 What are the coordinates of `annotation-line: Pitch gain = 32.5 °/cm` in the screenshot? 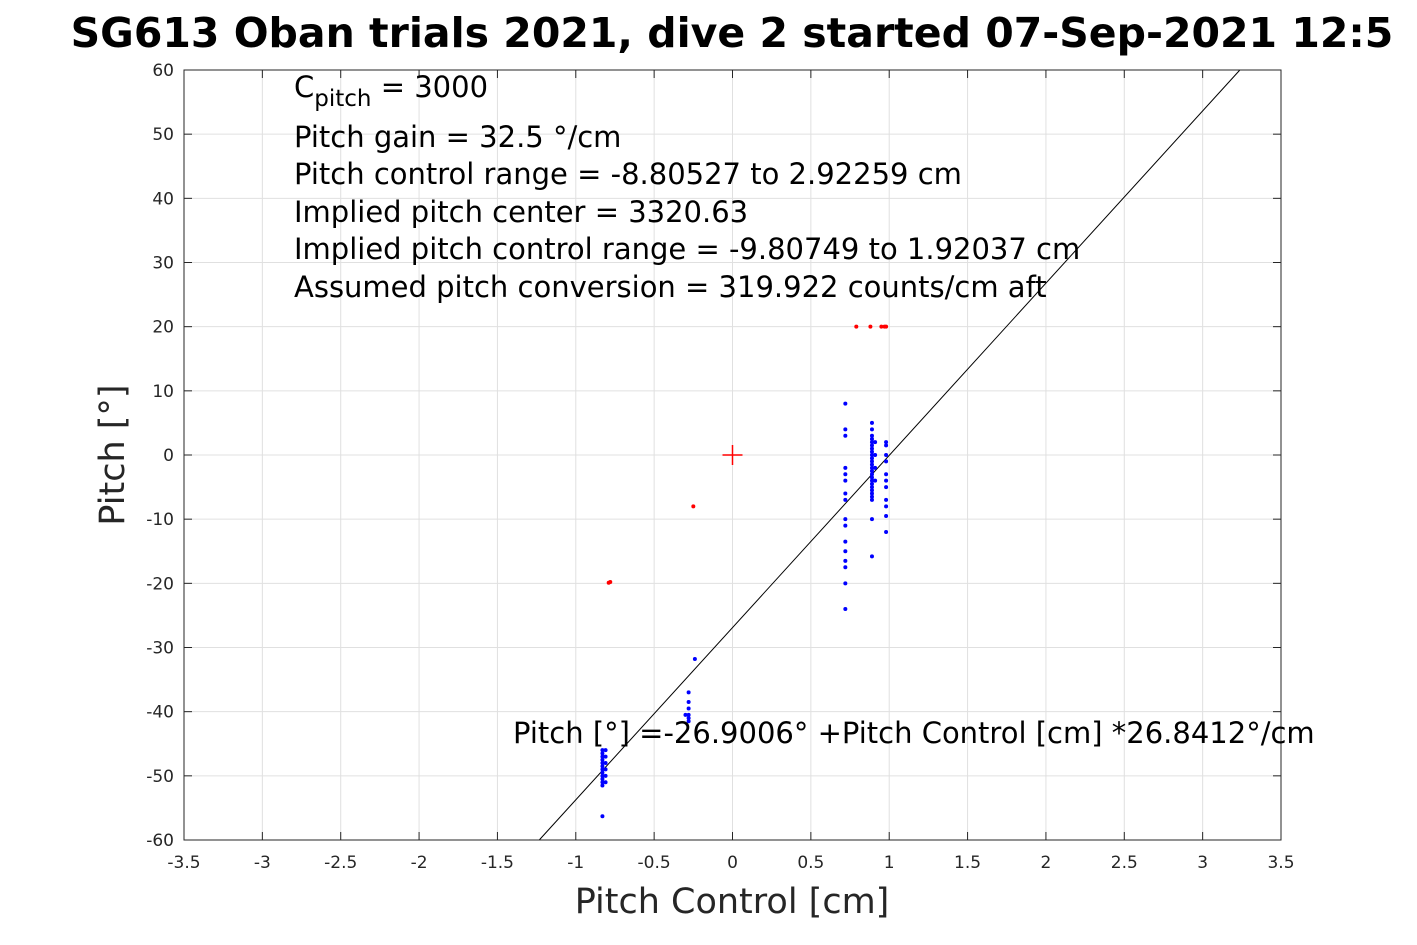 It's located at (457, 137).